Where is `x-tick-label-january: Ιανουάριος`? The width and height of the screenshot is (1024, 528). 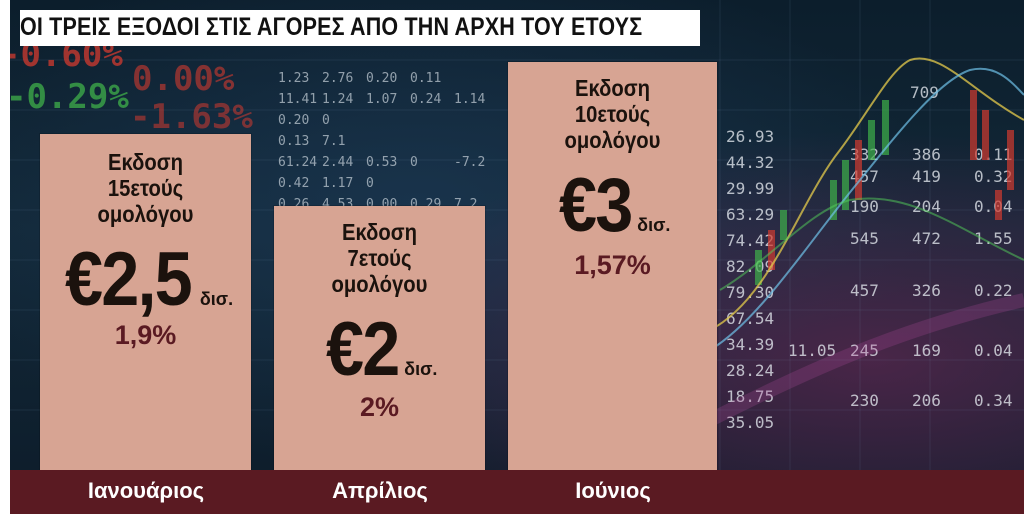 x-tick-label-january: Ιανουάριος is located at coordinates (146, 490).